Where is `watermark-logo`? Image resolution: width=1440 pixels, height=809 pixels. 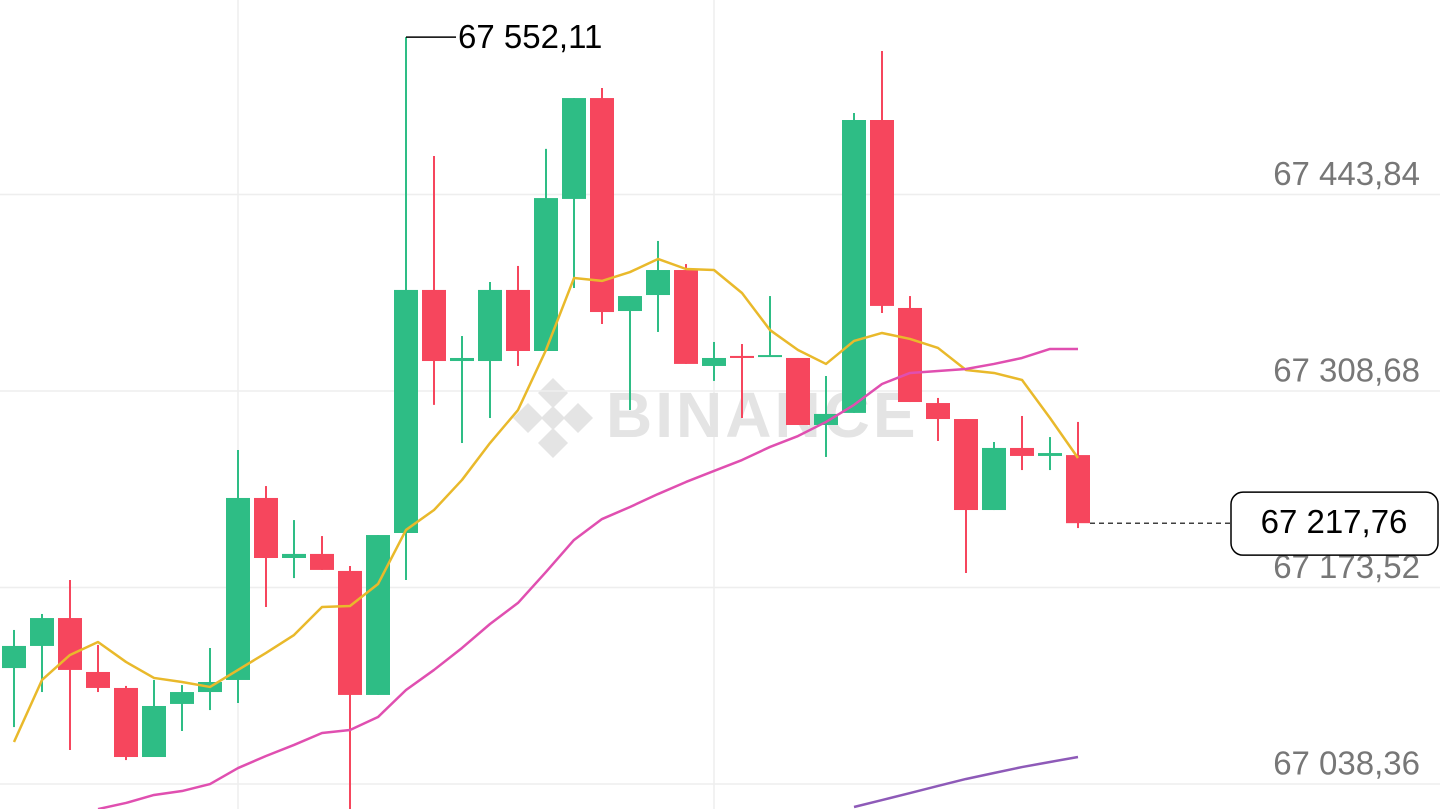
watermark-logo is located at coordinates (553, 418).